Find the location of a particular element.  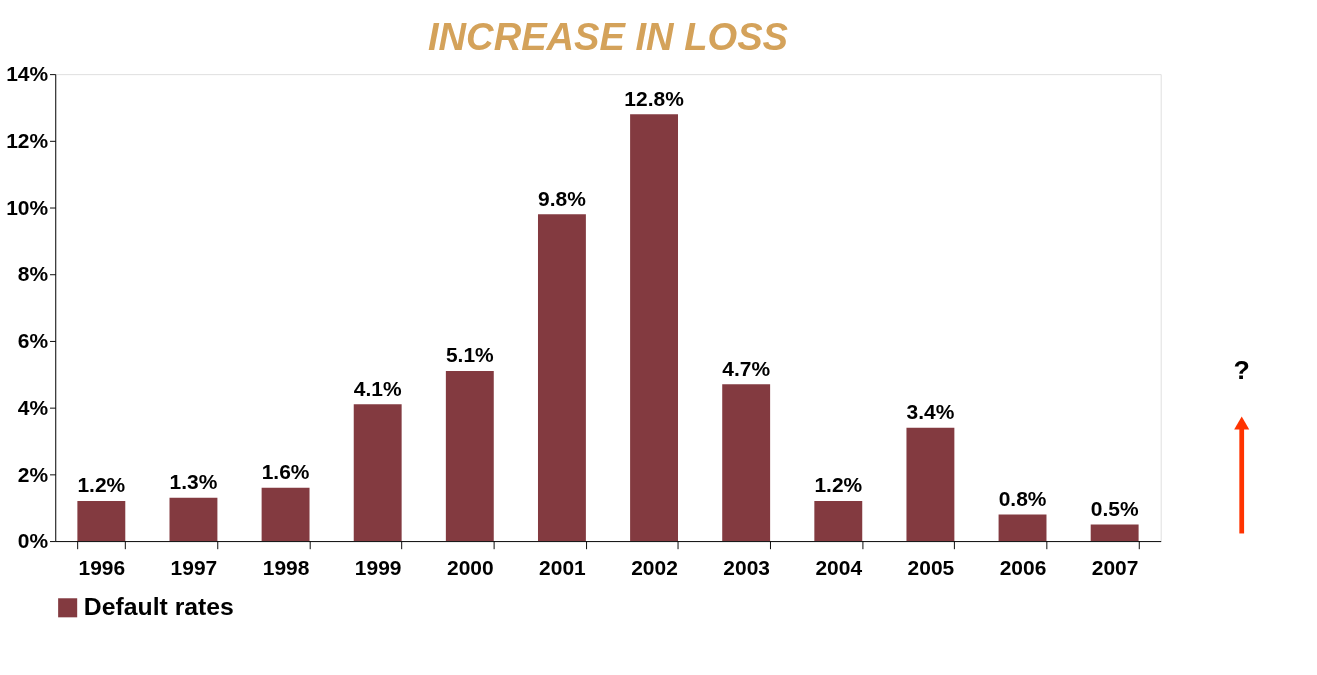

legend-label: Default rates is located at coordinates (158, 607).